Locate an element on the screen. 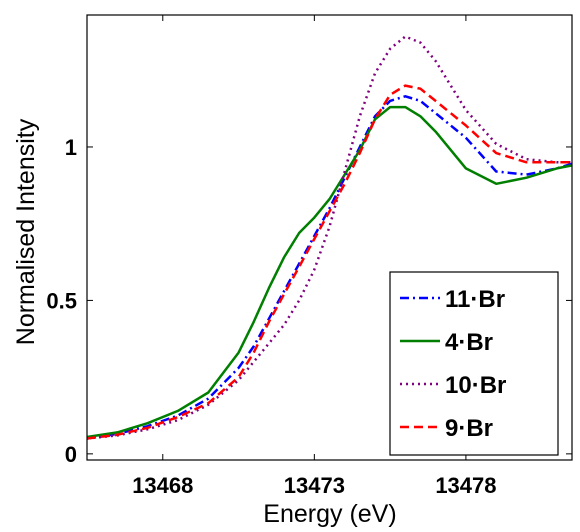 The image size is (580, 532). x-tick-label: 13468 is located at coordinates (162, 485).